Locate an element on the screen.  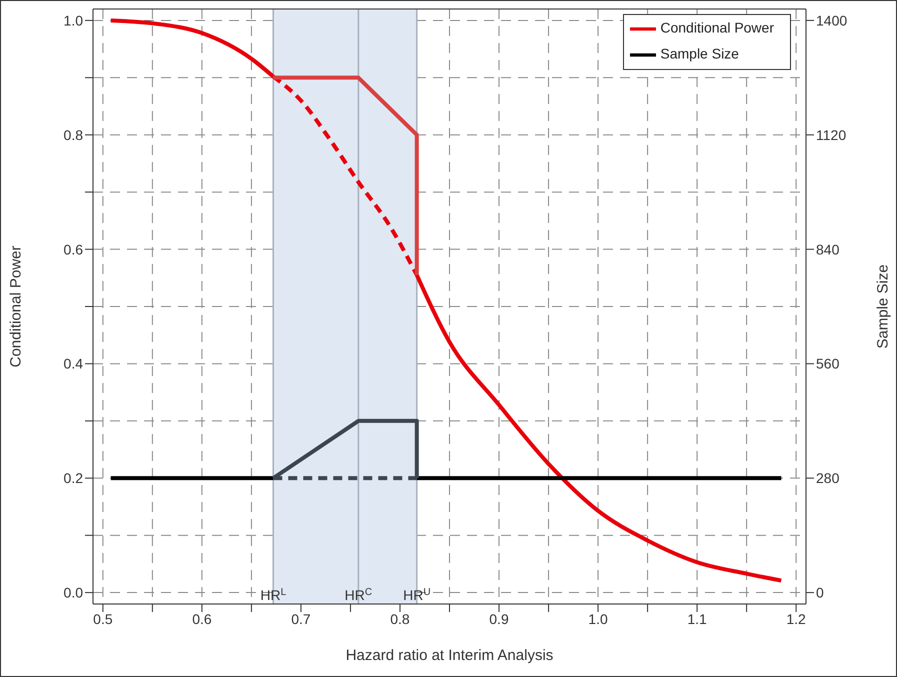
y2-tick-label: 0 is located at coordinates (820, 592).